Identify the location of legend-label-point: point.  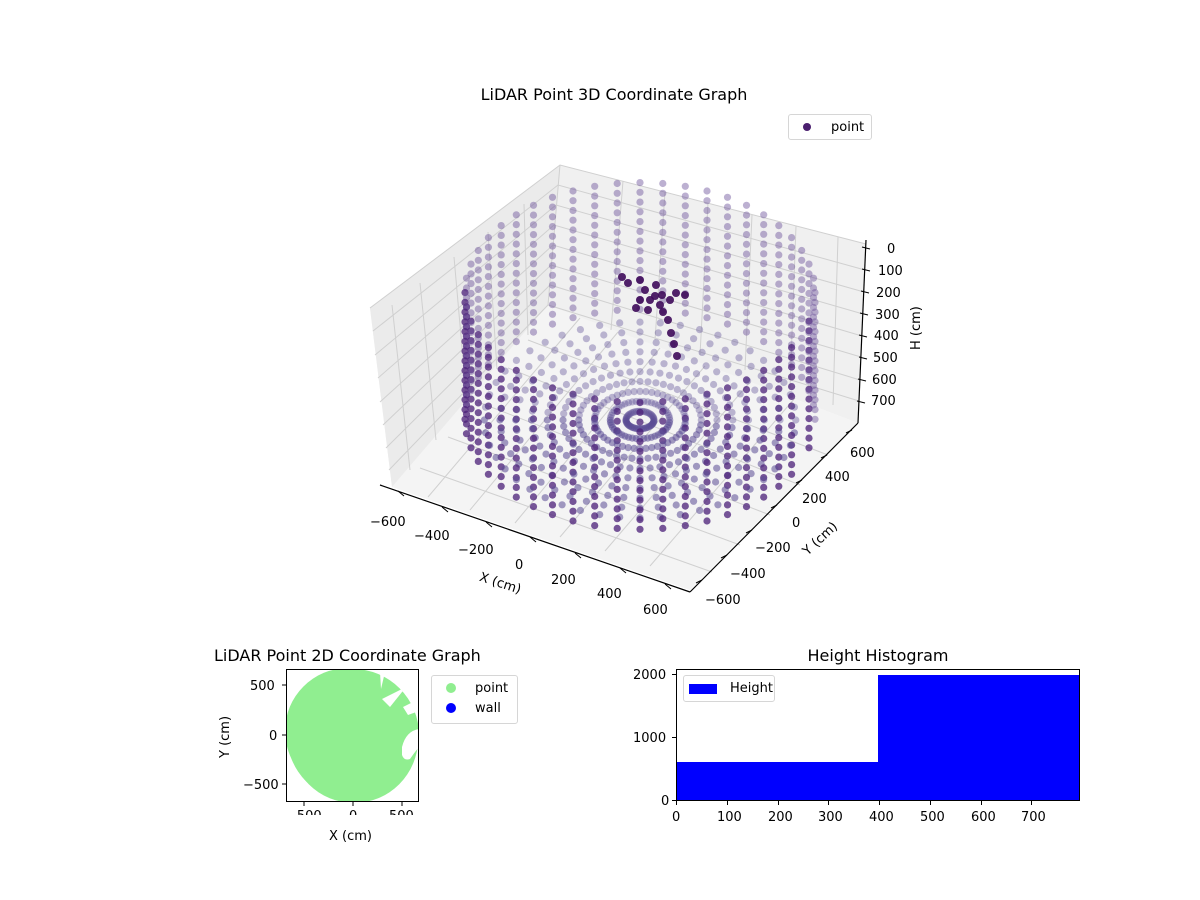
(848, 127).